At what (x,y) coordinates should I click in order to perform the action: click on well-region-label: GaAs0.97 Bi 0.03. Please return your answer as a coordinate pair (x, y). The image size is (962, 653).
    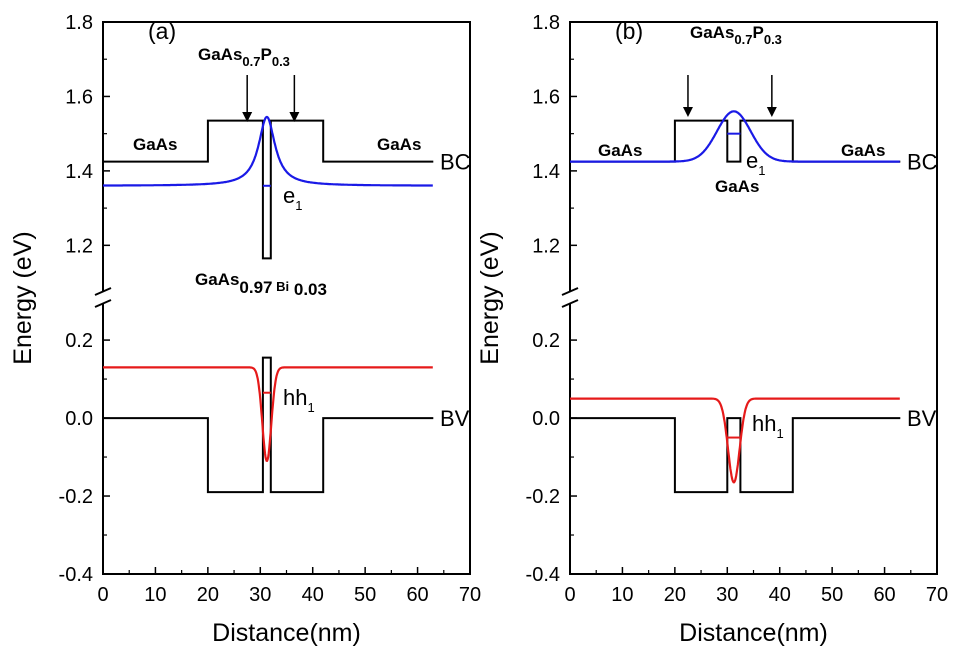
    Looking at the image, I should click on (261, 284).